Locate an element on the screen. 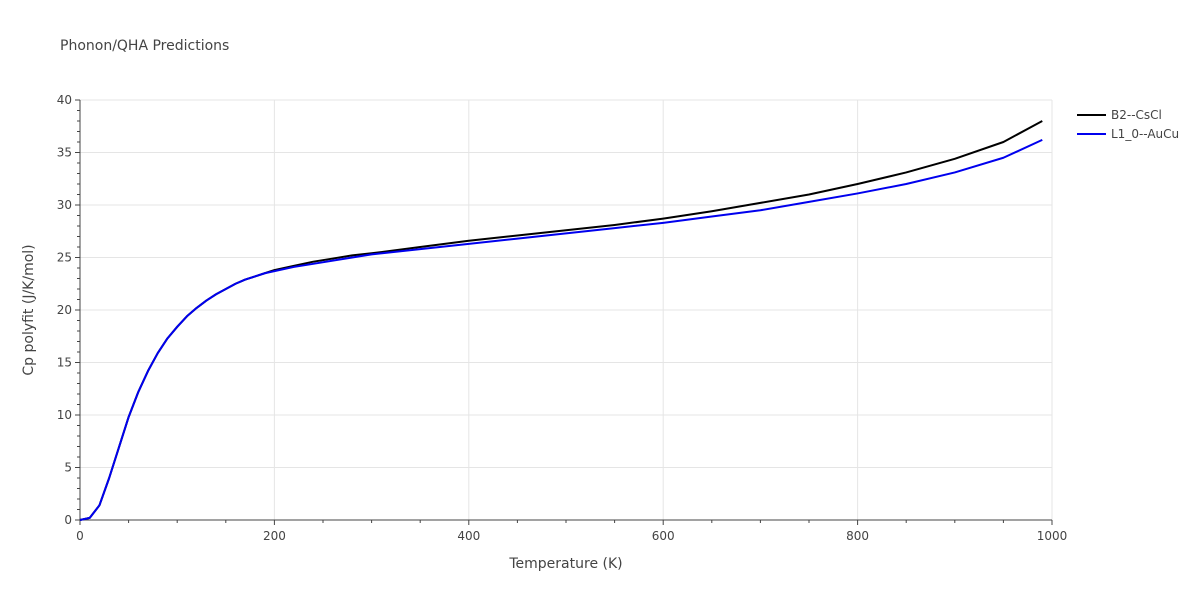 Image resolution: width=1200 pixels, height=600 pixels. y-tick-label: 30 is located at coordinates (64, 205).